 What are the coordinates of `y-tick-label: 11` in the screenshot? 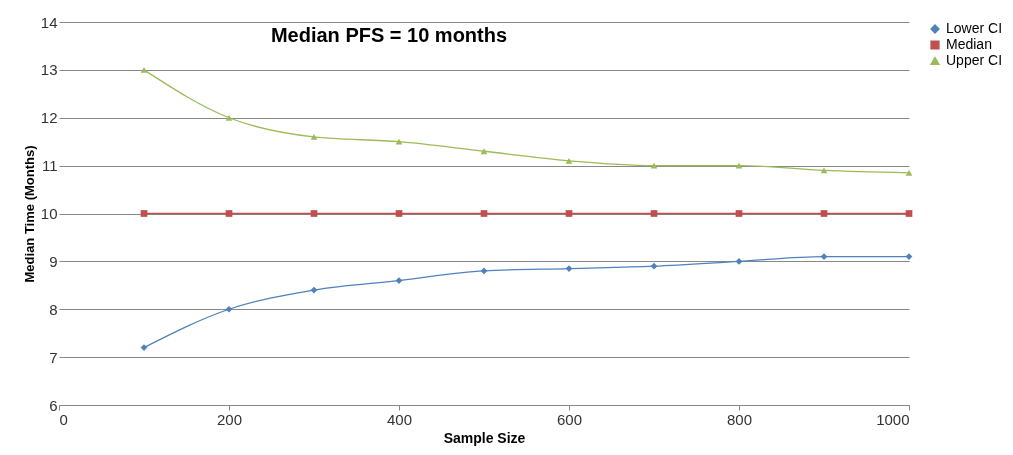 It's located at (49, 166).